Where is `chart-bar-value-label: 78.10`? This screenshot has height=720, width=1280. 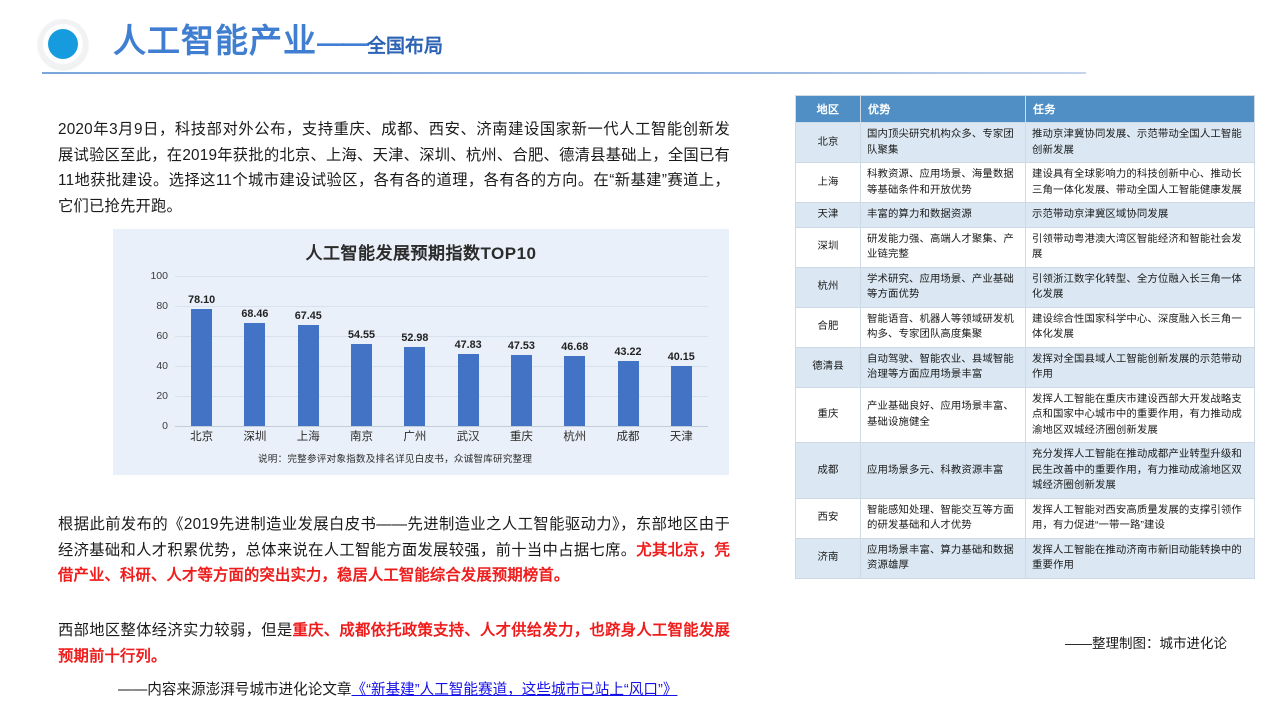 chart-bar-value-label: 78.10 is located at coordinates (202, 299).